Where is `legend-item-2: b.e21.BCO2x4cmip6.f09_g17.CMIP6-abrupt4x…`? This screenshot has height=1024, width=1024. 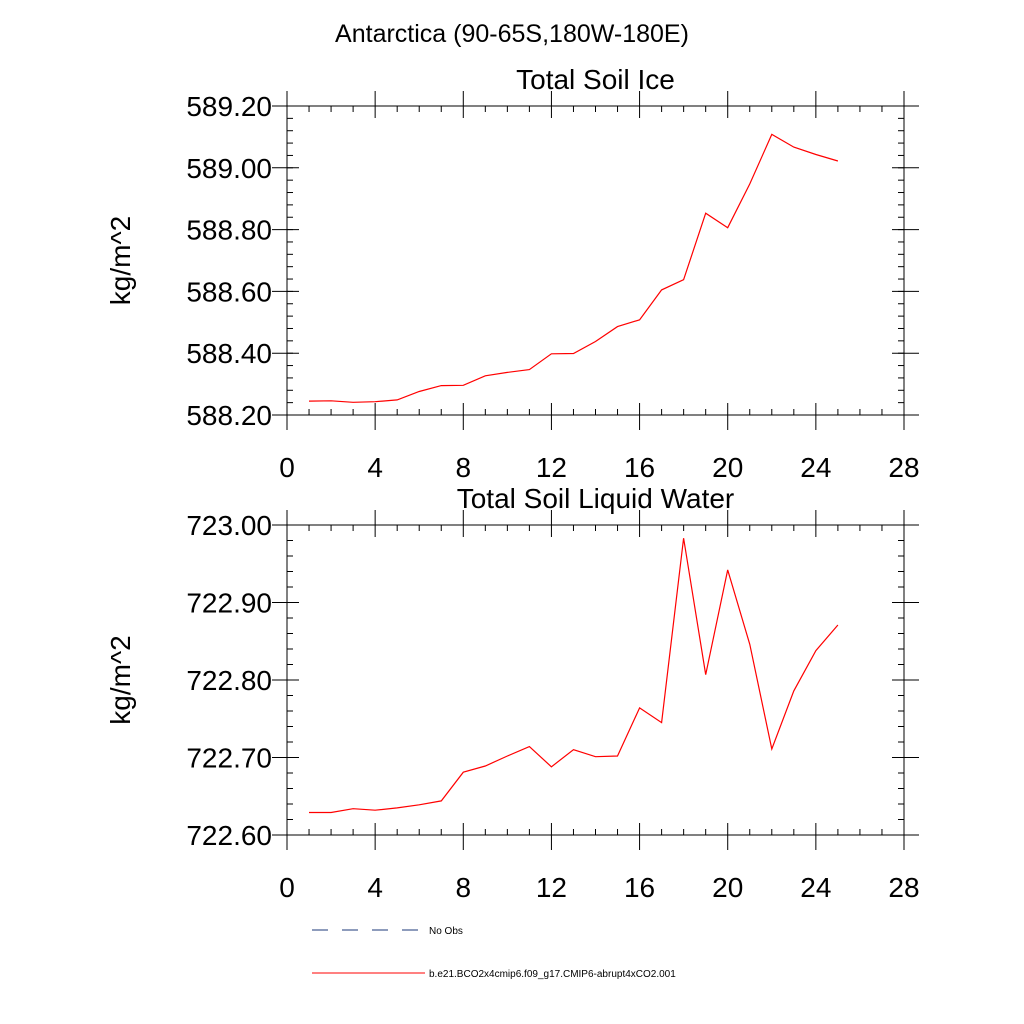
legend-item-2: b.e21.BCO2x4cmip6.f09_g17.CMIP6-abrupt4x… is located at coordinates (494, 974).